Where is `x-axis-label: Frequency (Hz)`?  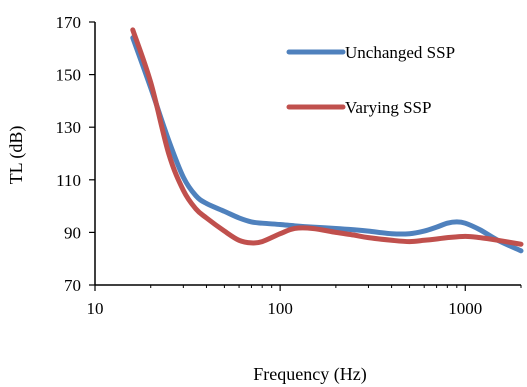 x-axis-label: Frequency (Hz) is located at coordinates (309, 374).